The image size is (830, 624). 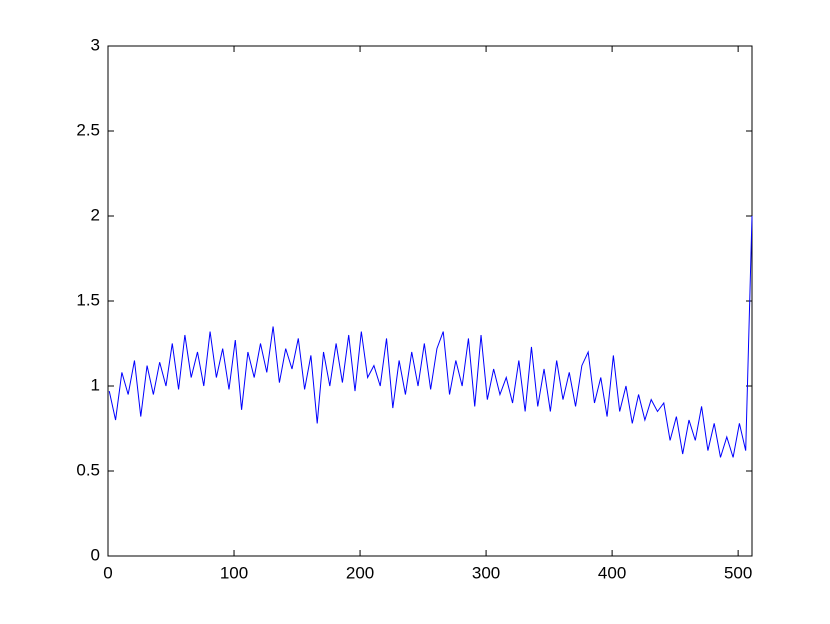 What do you see at coordinates (95, 384) in the screenshot?
I see `y-tick-label: 1` at bounding box center [95, 384].